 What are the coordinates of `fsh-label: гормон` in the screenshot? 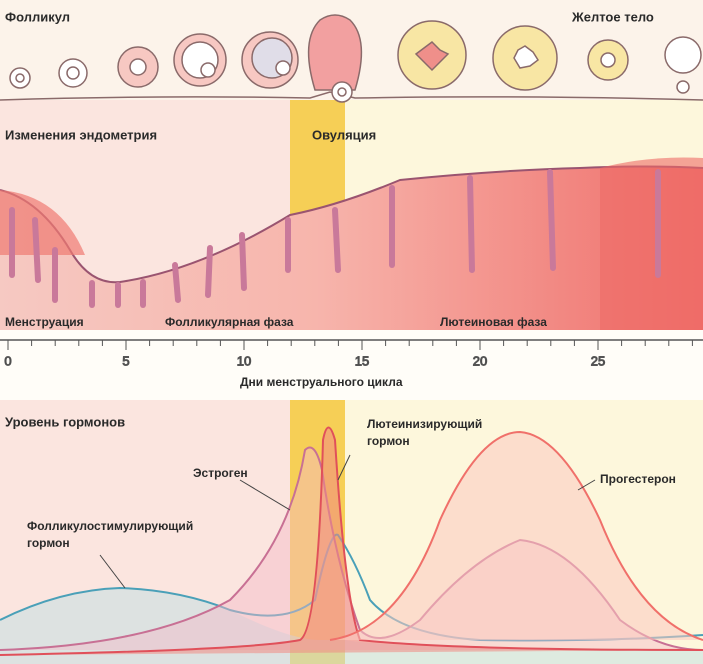 It's located at (48, 543).